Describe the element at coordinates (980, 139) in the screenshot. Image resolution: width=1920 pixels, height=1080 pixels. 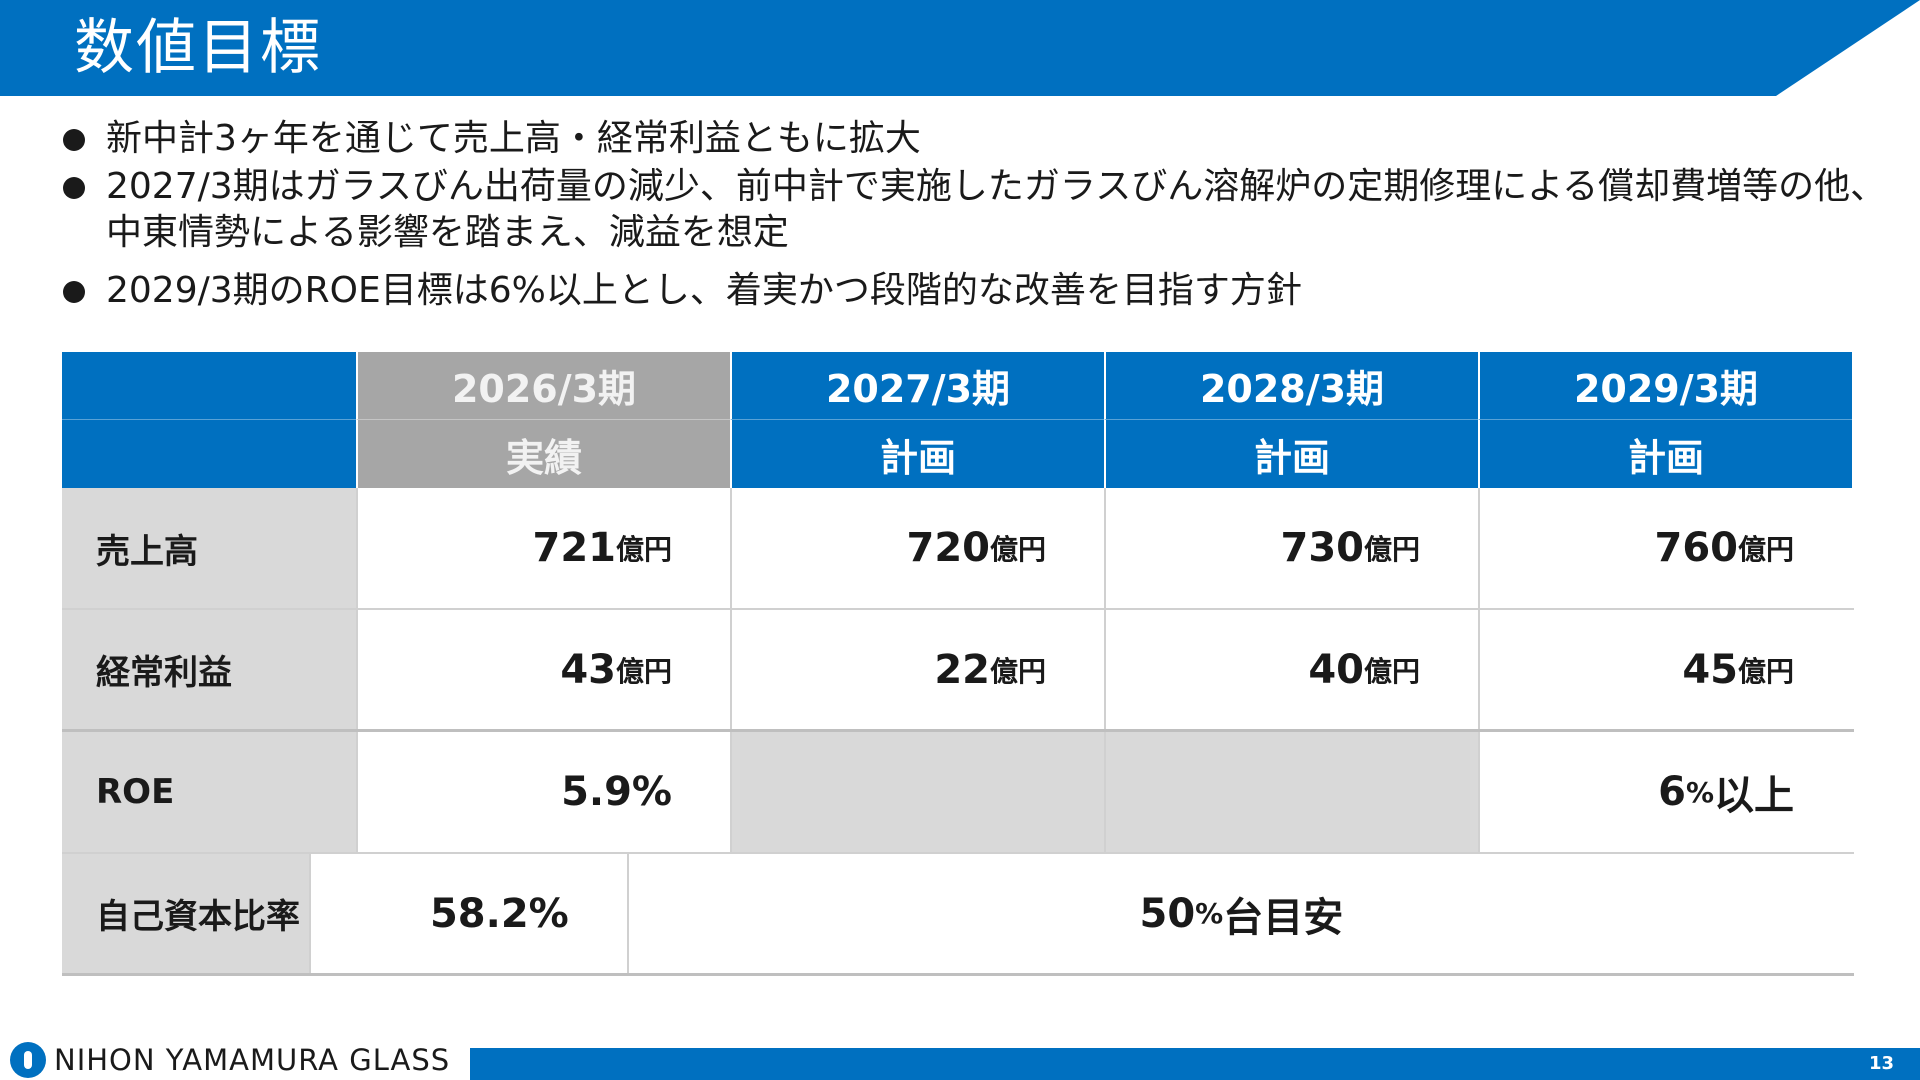
I see `bullet-item: 新中計3ヶ年を通じて売上高・経常利益ともに拡大` at that location.